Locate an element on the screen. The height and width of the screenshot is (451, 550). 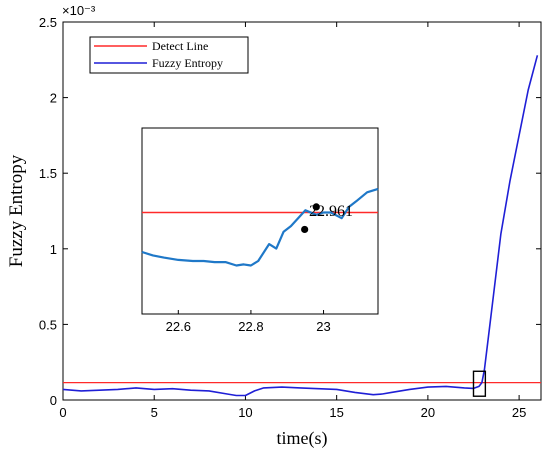
inset-series is located at coordinates (260, 227).